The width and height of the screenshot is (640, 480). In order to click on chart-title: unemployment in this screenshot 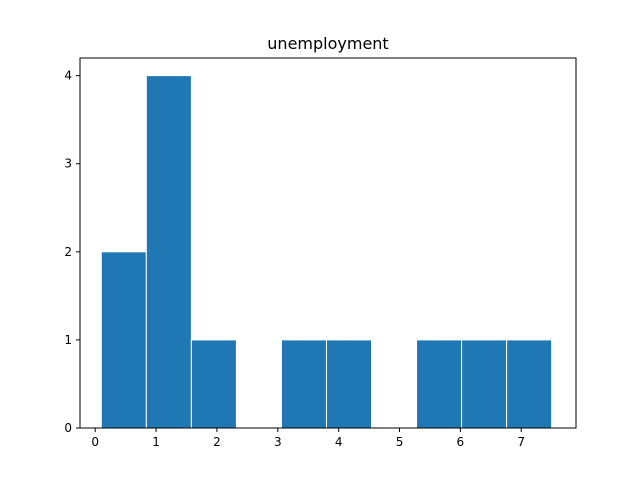, I will do `click(327, 43)`.